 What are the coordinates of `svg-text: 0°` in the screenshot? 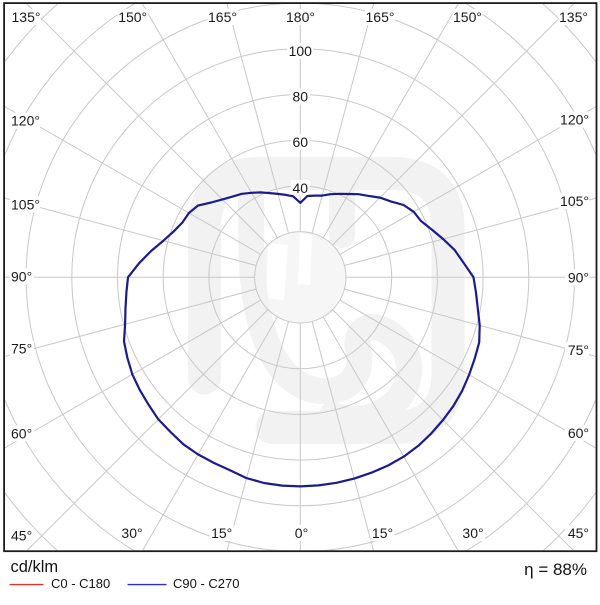 It's located at (301, 533).